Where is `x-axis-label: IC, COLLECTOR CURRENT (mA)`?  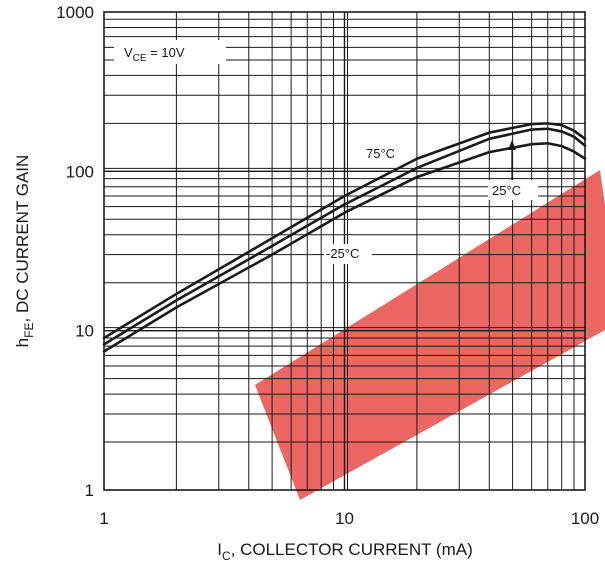
x-axis-label: IC, COLLECTOR CURRENT (mA) is located at coordinates (345, 551).